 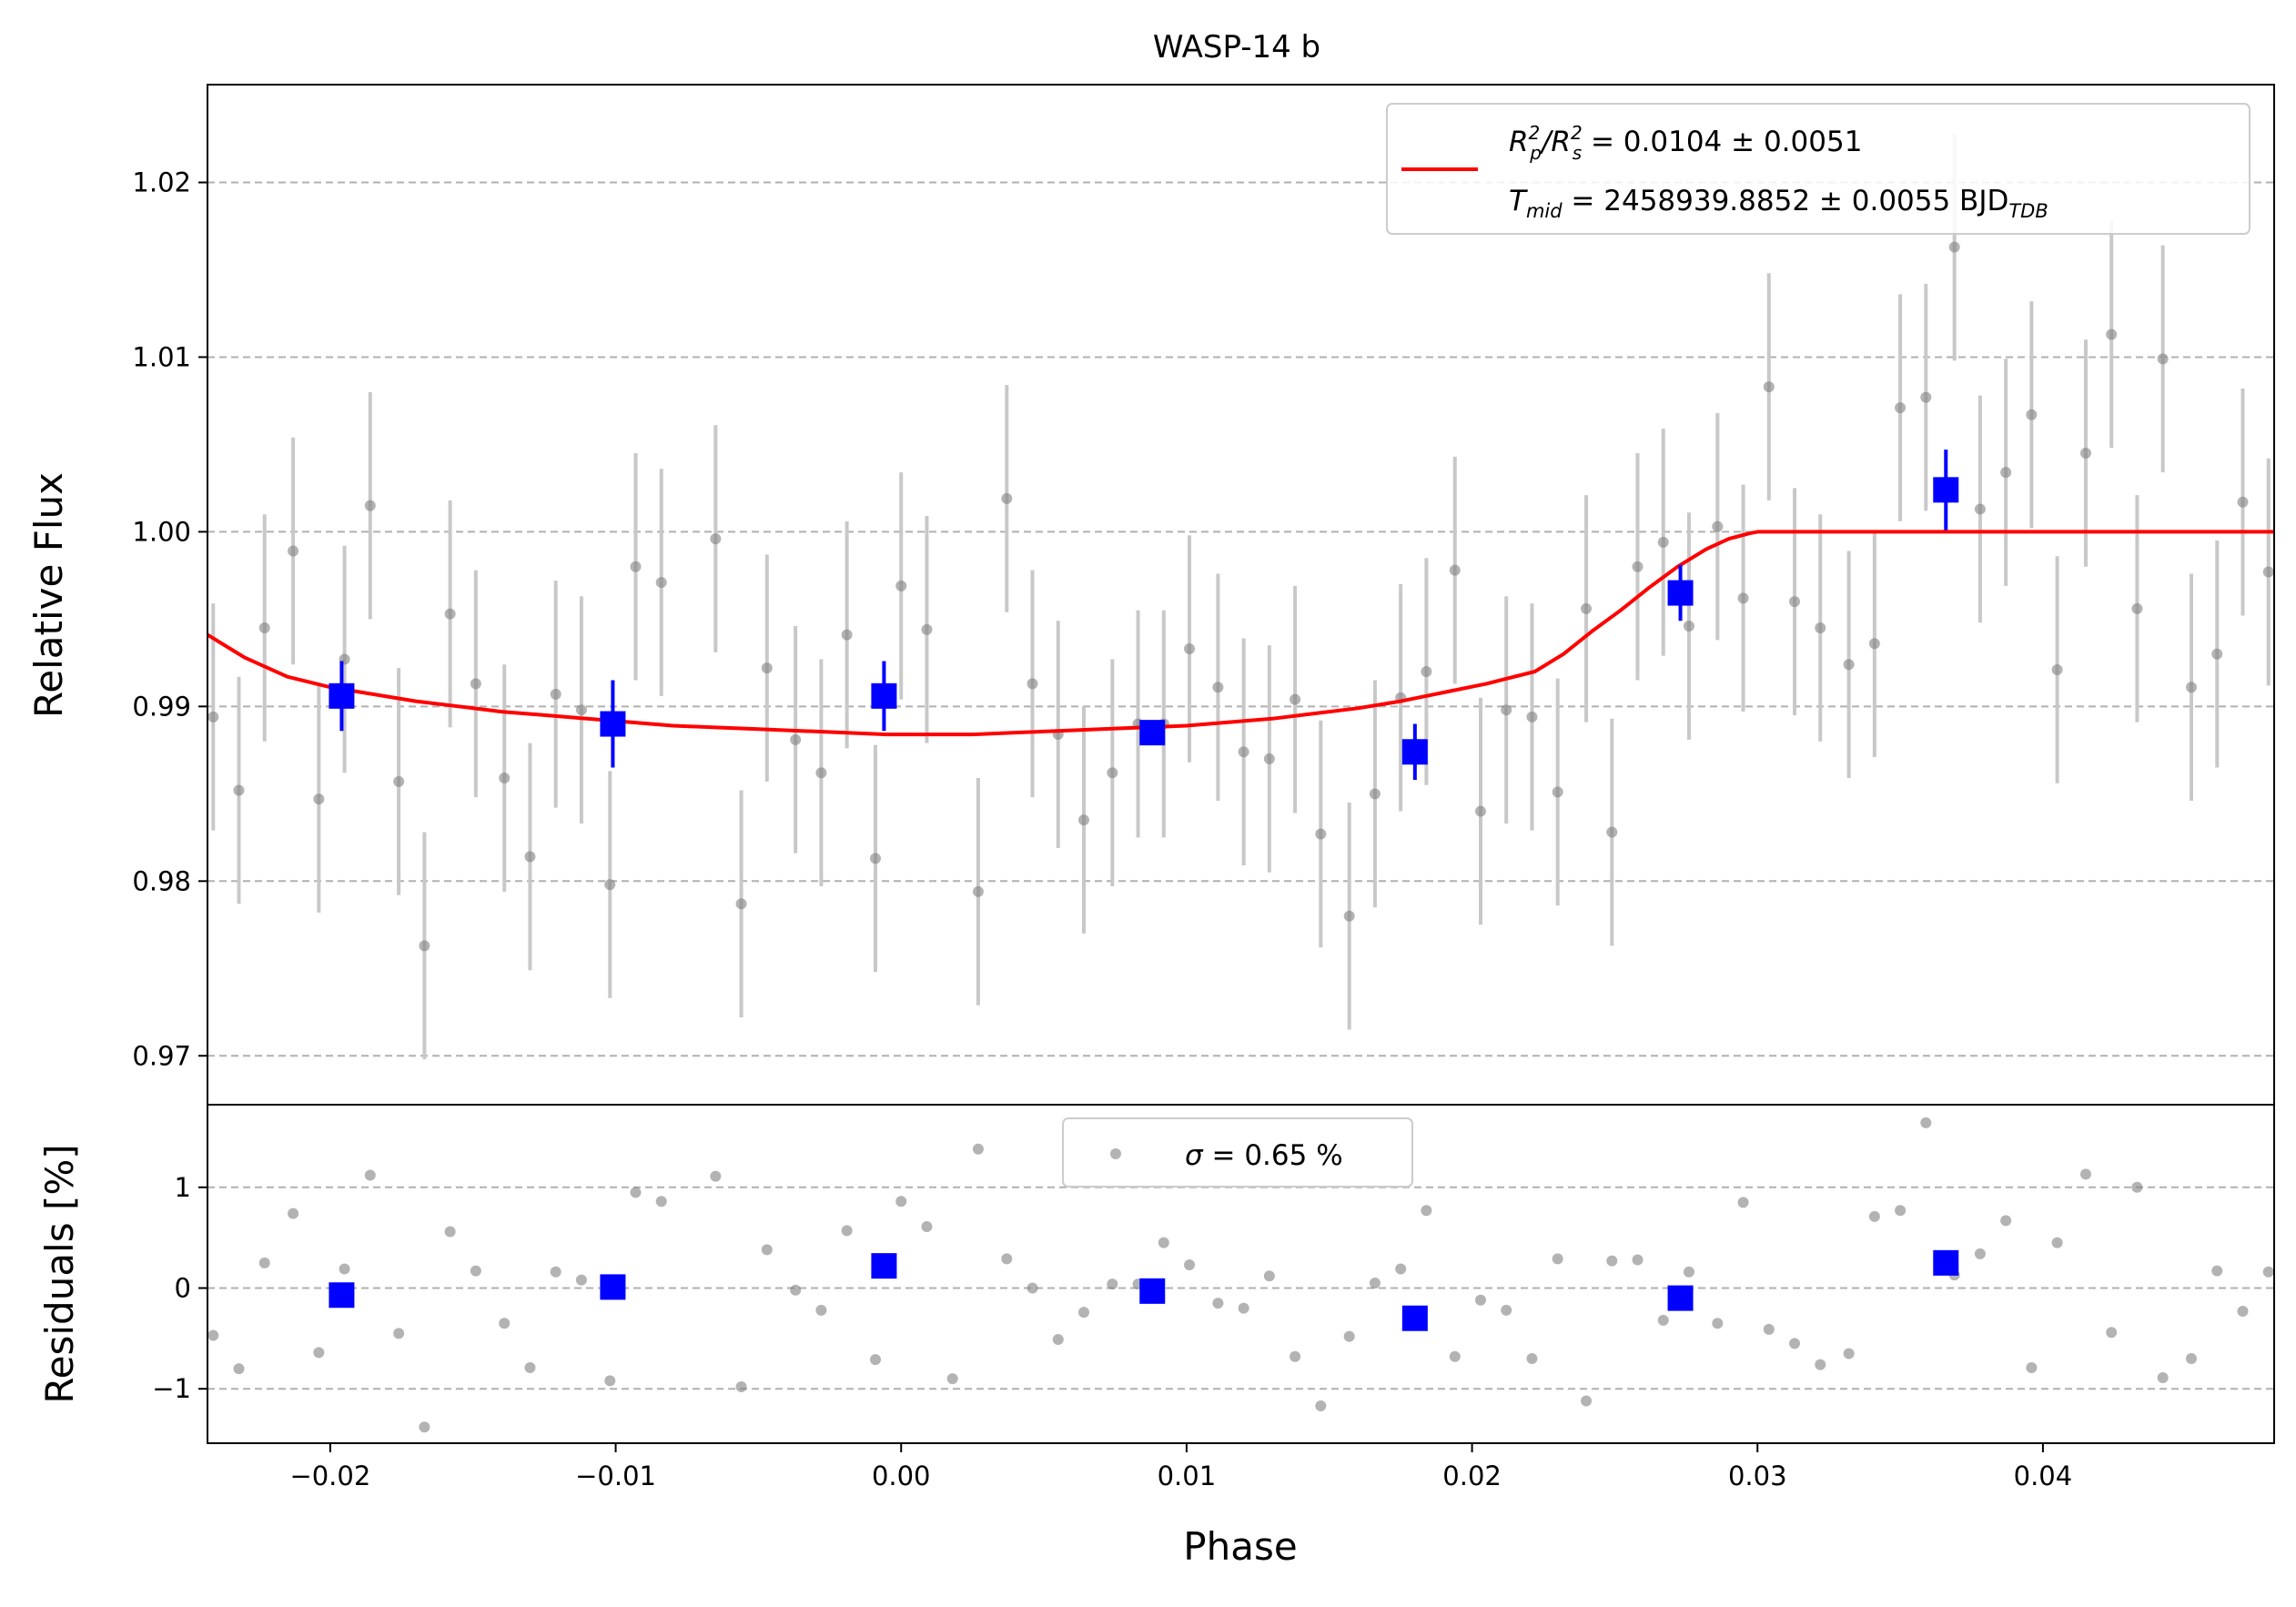 I want to click on residual-y-tick-label: 1, so click(x=183, y=1188).